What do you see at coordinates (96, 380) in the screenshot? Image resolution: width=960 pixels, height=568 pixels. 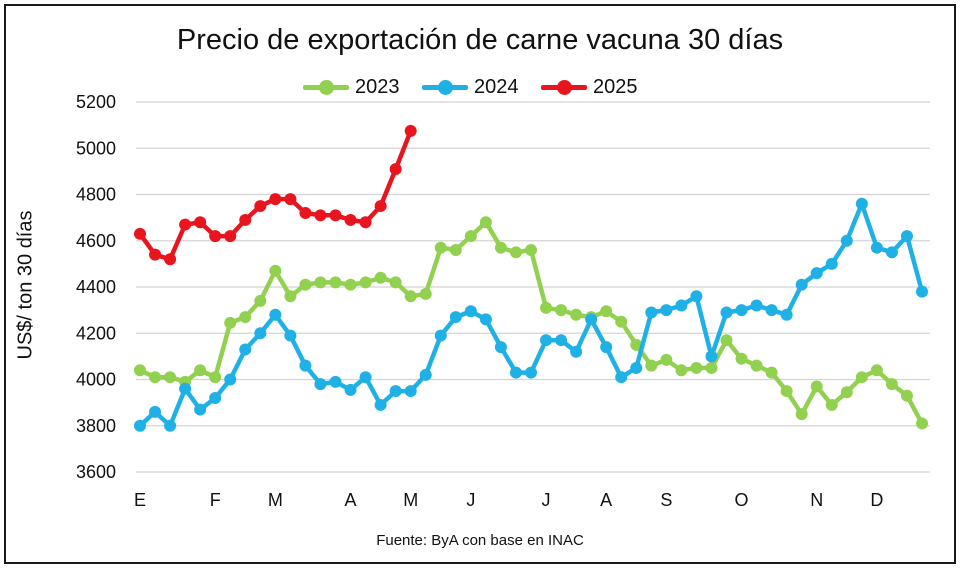 I see `y-tick-label: 4000` at bounding box center [96, 380].